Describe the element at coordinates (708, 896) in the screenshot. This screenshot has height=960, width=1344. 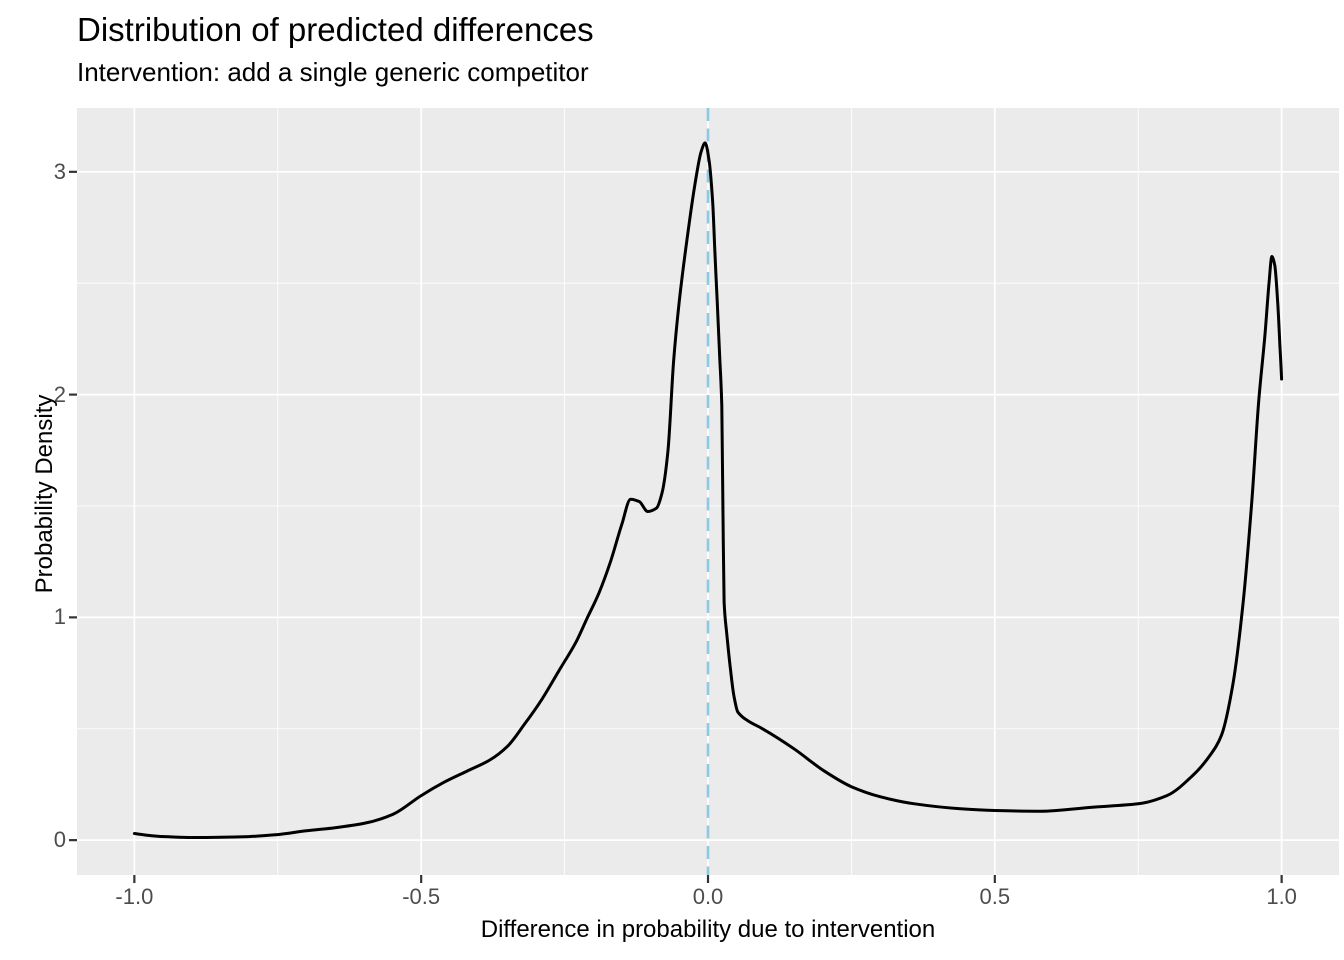
I see `x-tick-label: 0.0` at that location.